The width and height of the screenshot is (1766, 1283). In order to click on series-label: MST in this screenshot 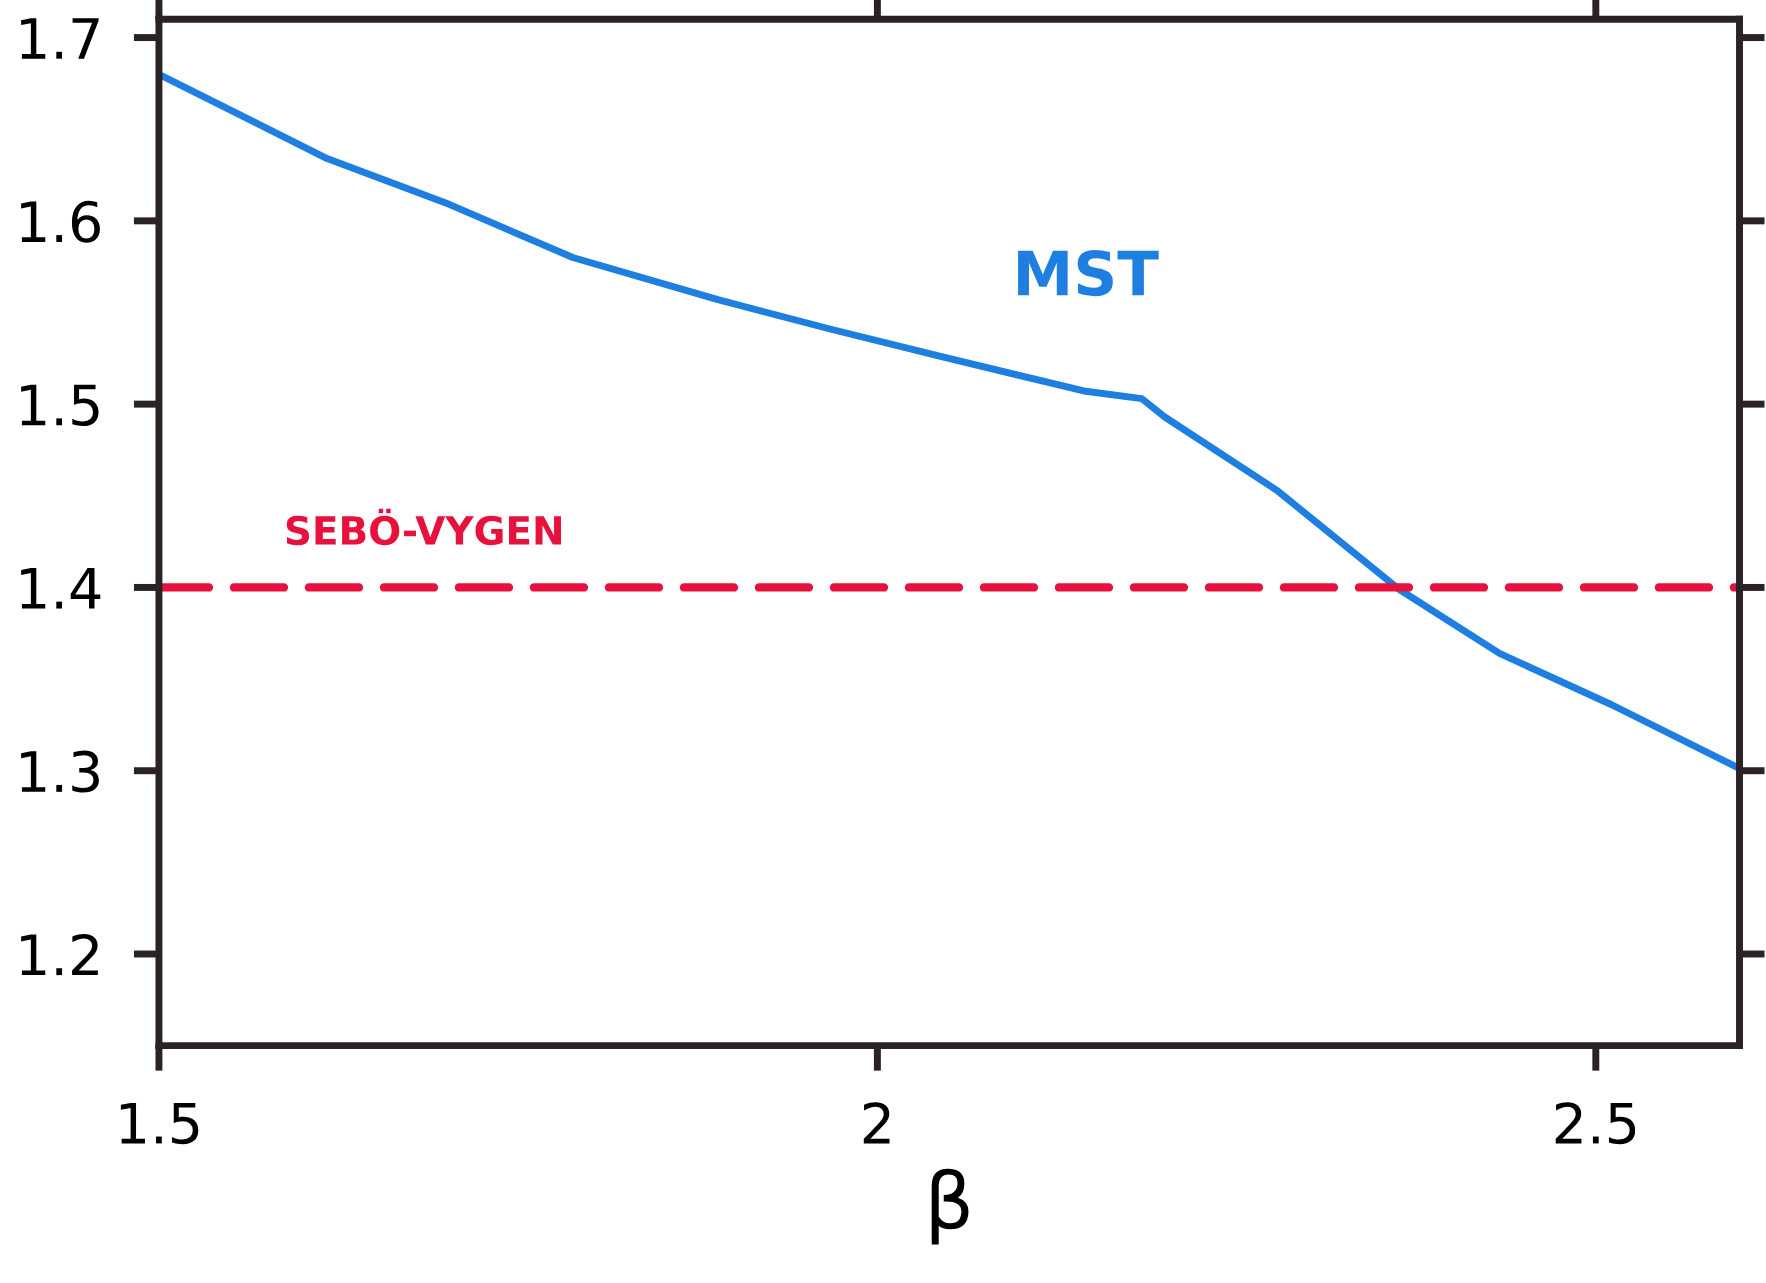, I will do `click(1088, 273)`.